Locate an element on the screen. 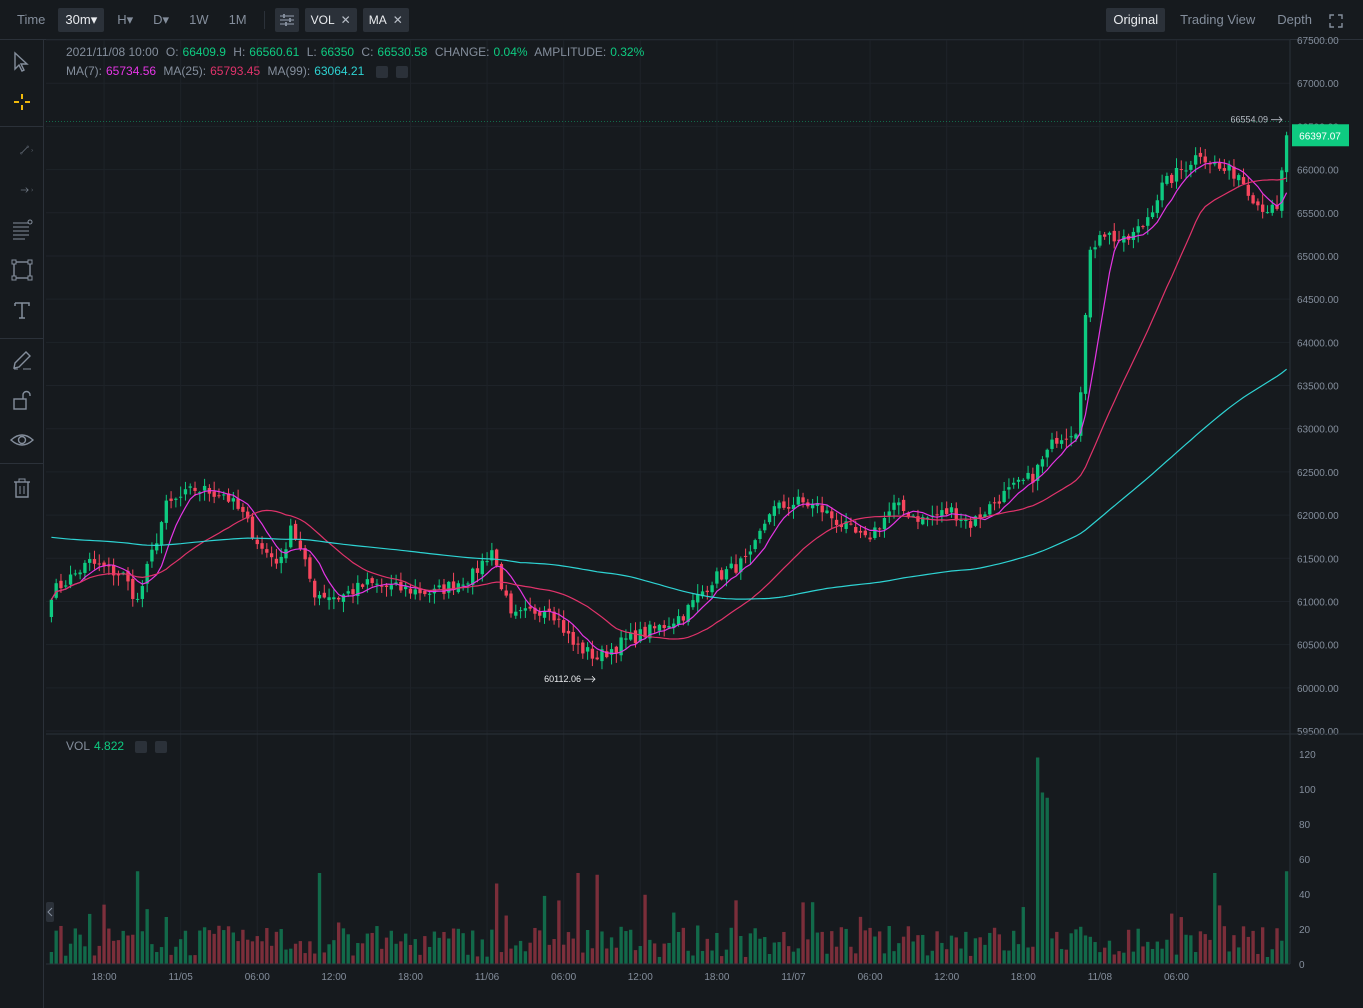 The width and height of the screenshot is (1363, 1008). fib-tool is located at coordinates (22, 230).